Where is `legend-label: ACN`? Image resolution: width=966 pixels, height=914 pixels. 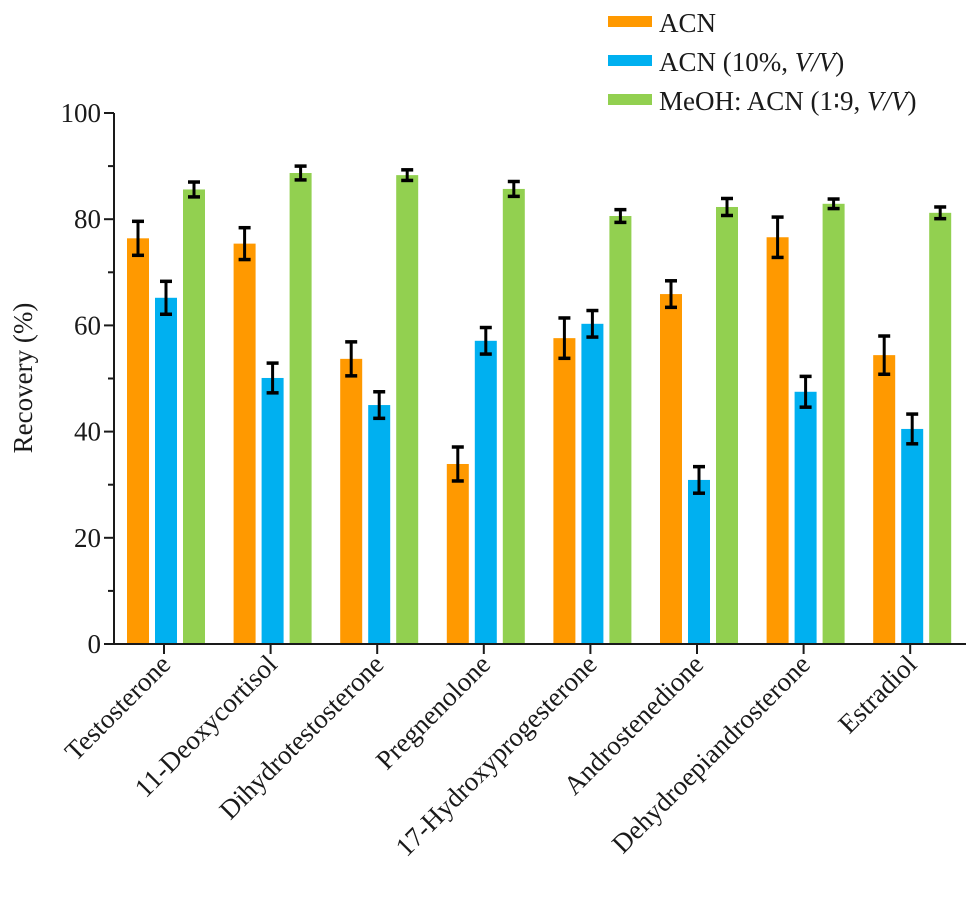 legend-label: ACN is located at coordinates (687, 23).